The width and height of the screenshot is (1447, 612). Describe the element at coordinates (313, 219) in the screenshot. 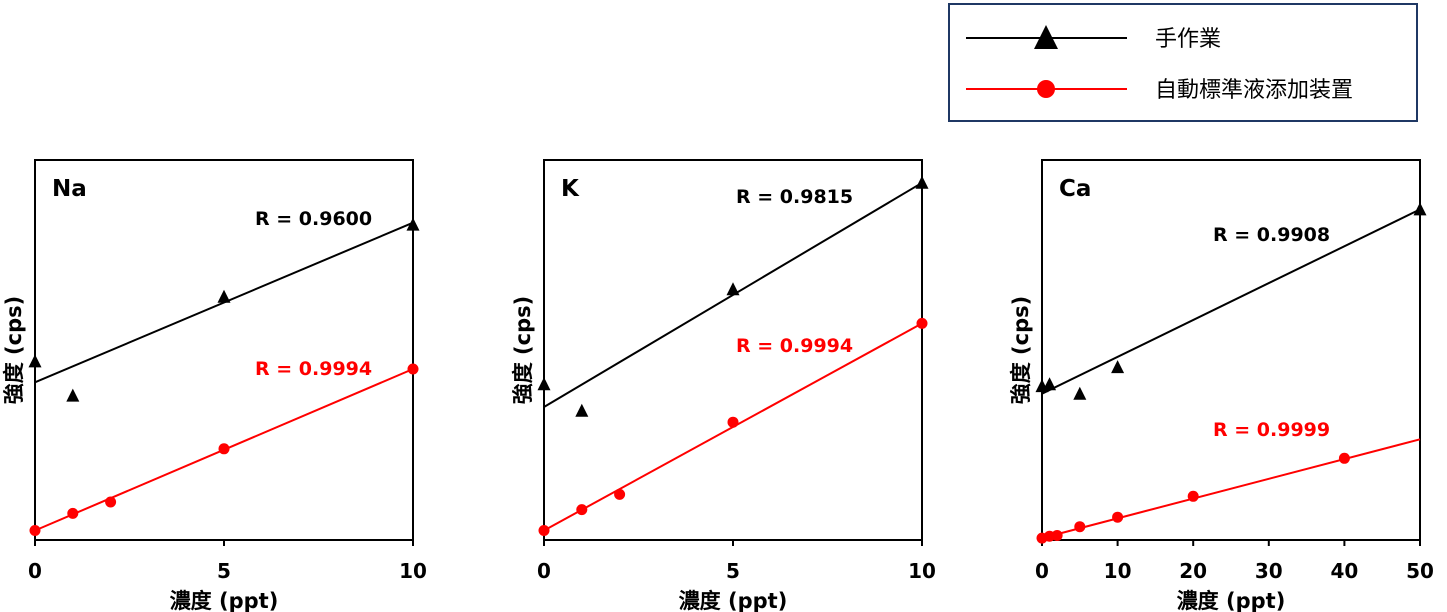

I see `r-value-label: R = 0.9600` at that location.